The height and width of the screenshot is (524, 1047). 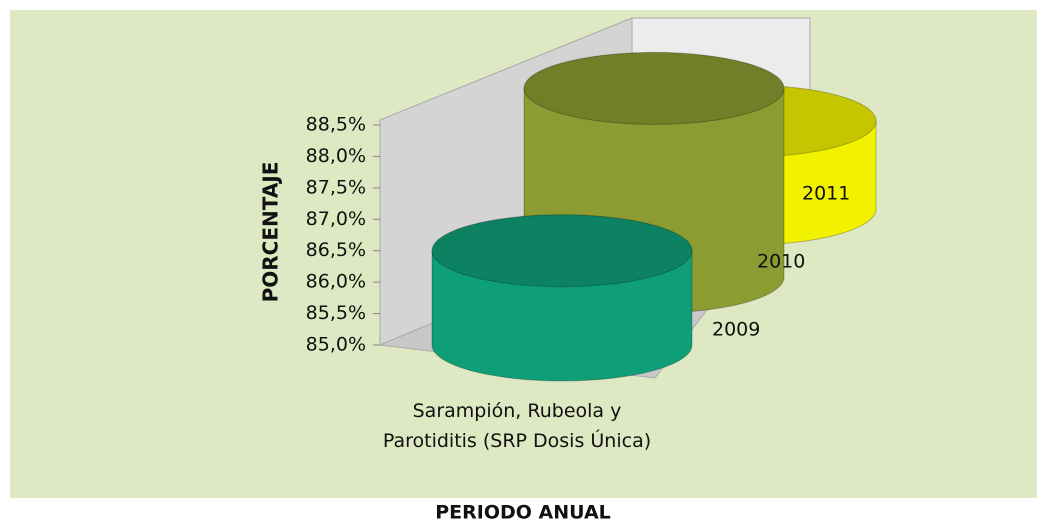 What do you see at coordinates (336, 345) in the screenshot?
I see `y-tick-label: 85,0%` at bounding box center [336, 345].